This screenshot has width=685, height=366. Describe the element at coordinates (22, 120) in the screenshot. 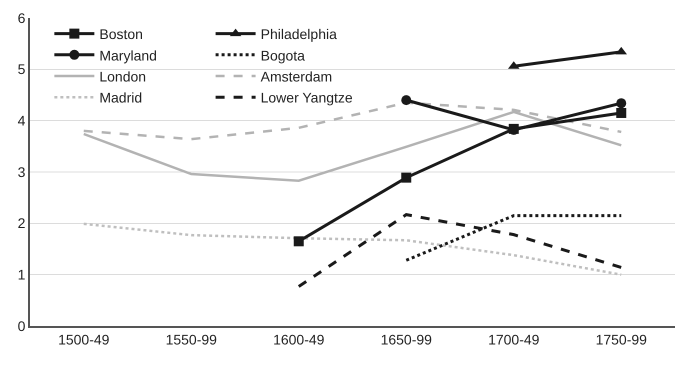

I see `y-tick-label: 4` at that location.